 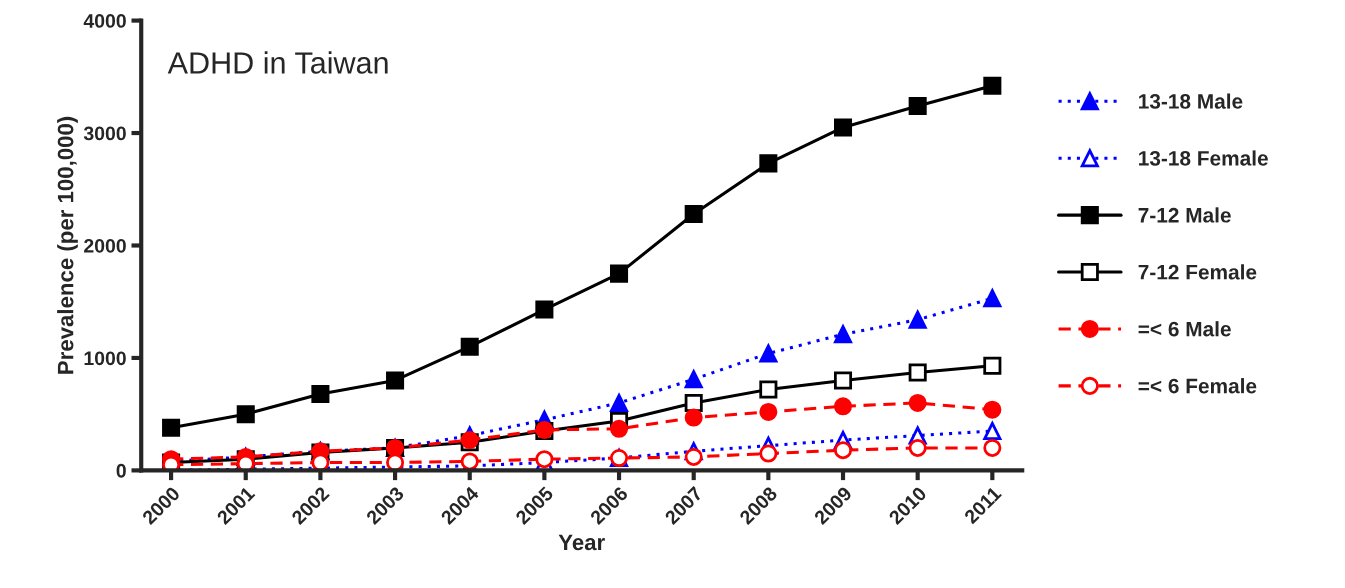 I want to click on y-tick-label: 1000, so click(x=105, y=358).